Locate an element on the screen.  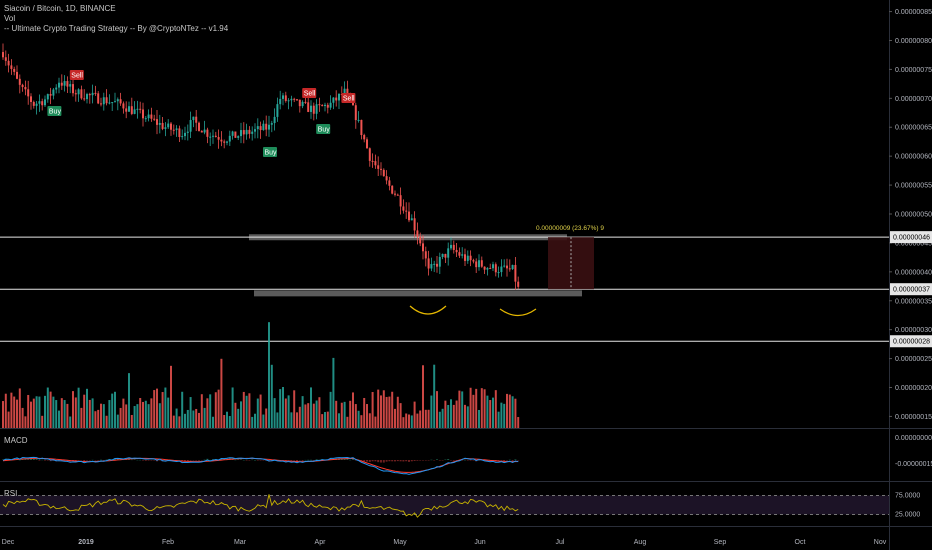
y-tick-label: 0.00000085 is located at coordinates (913, 12).